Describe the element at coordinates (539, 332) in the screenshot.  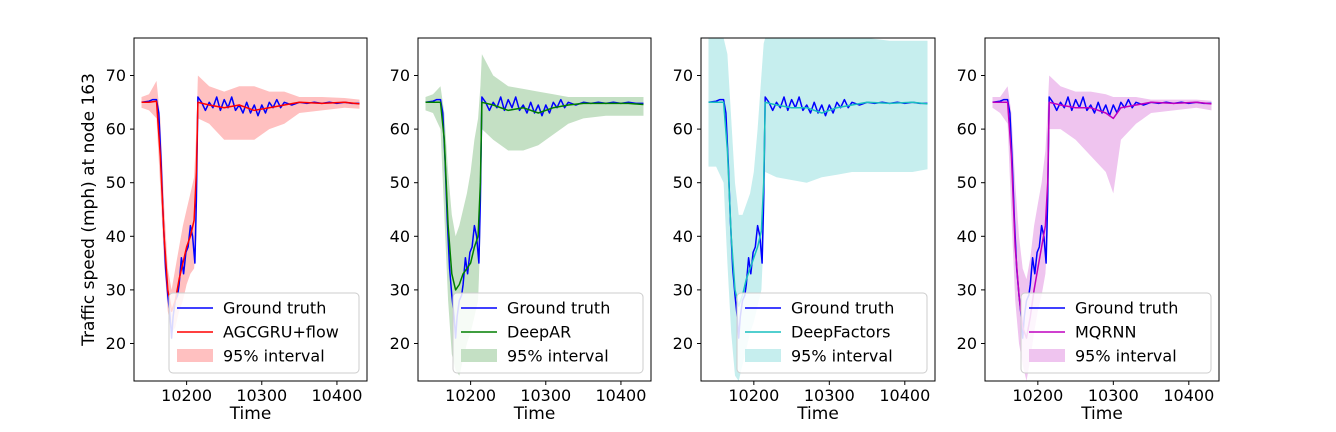
I see `legend-label: DeepAR` at that location.